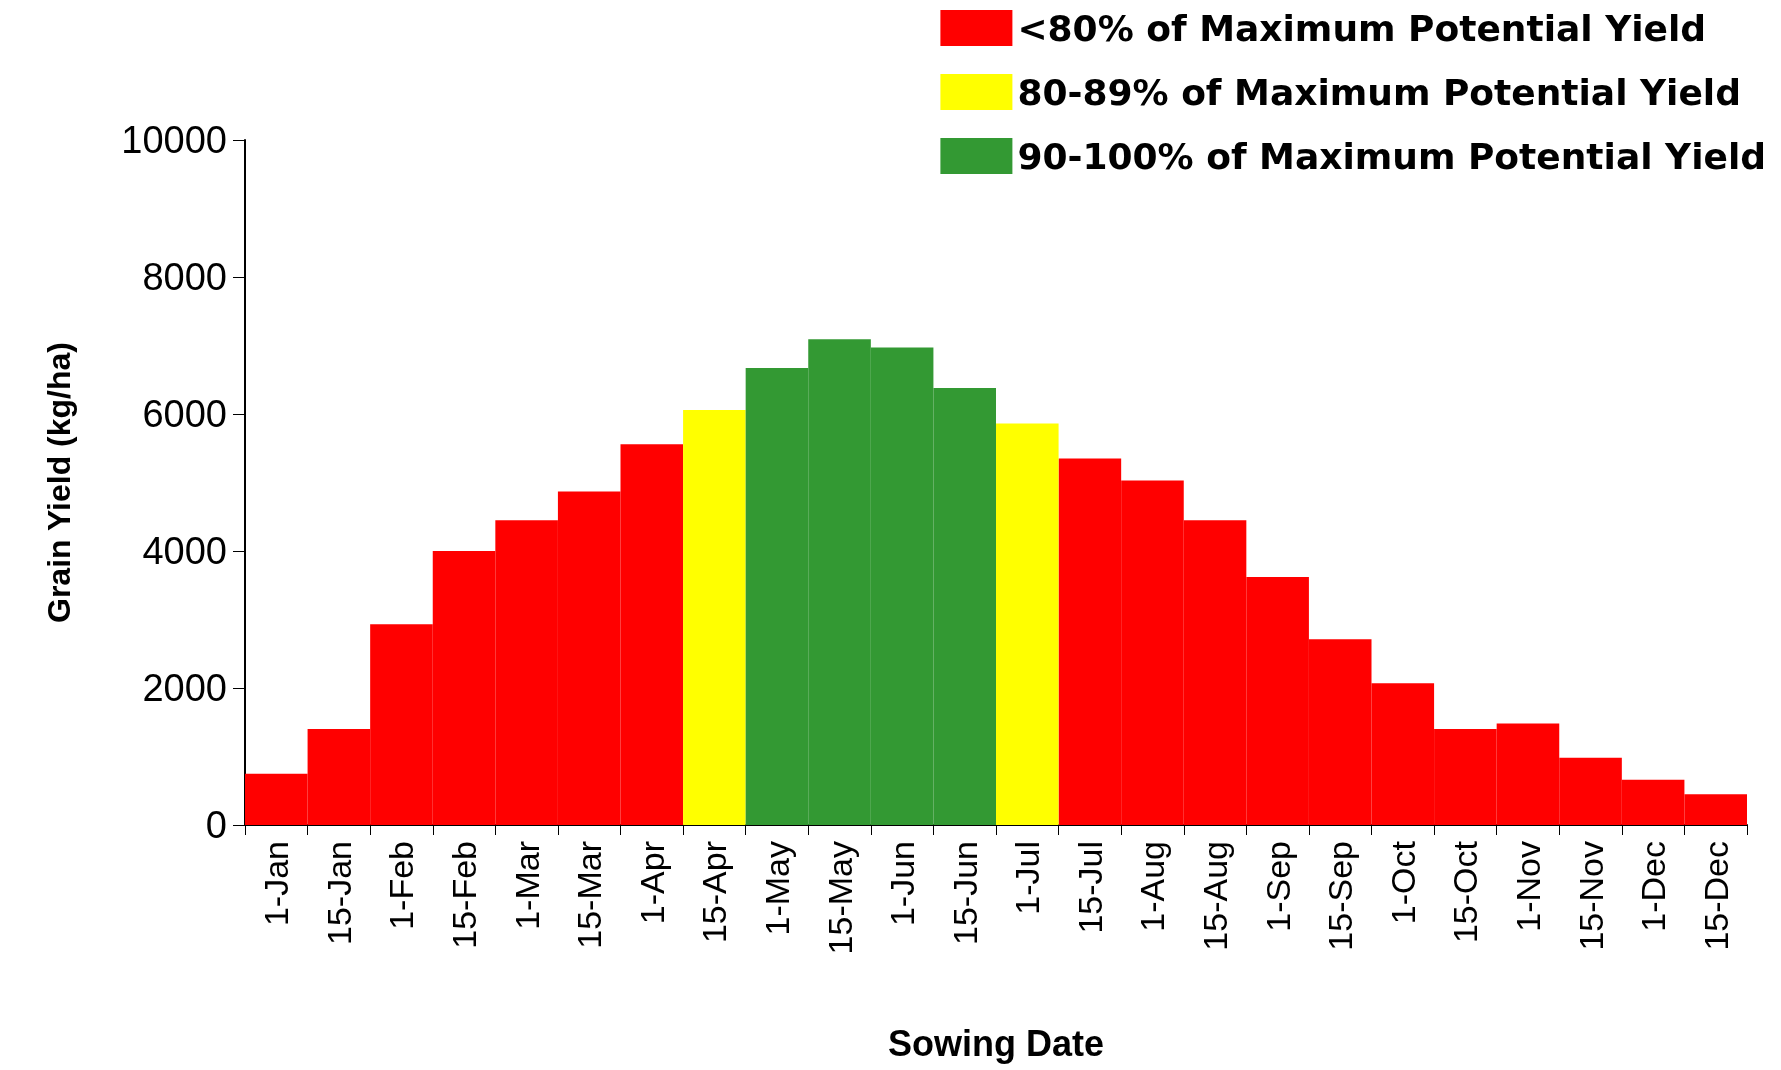 This screenshot has width=1781, height=1070. I want to click on legend-label: <80% of Maximum Potential Yield, so click(1362, 28).